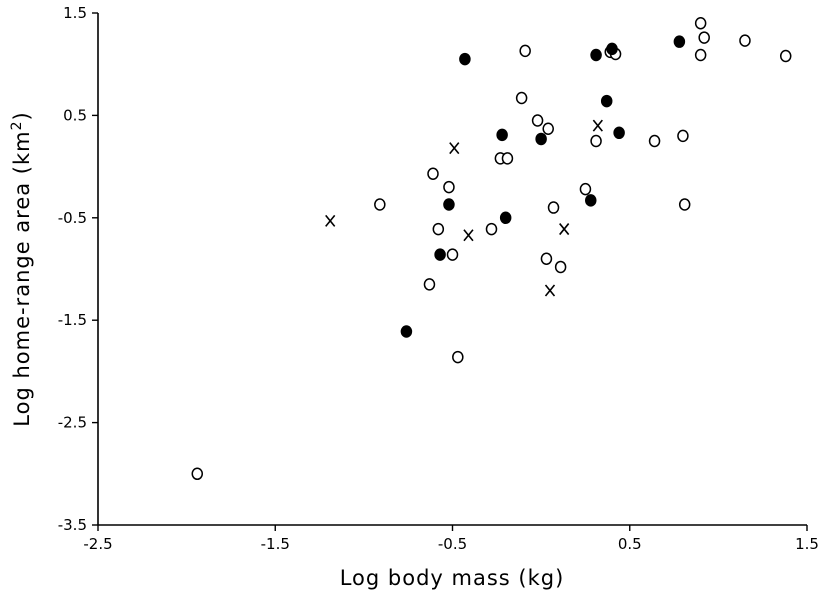  Describe the element at coordinates (275, 544) in the screenshot. I see `x-tick-label: -1.5` at that location.